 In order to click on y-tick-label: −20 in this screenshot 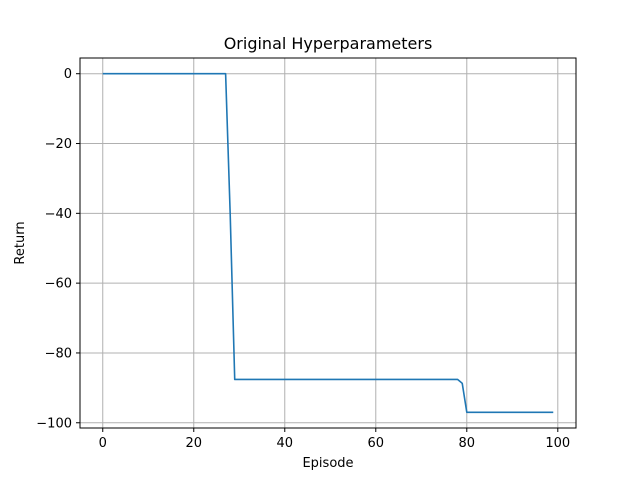, I will do `click(58, 144)`.